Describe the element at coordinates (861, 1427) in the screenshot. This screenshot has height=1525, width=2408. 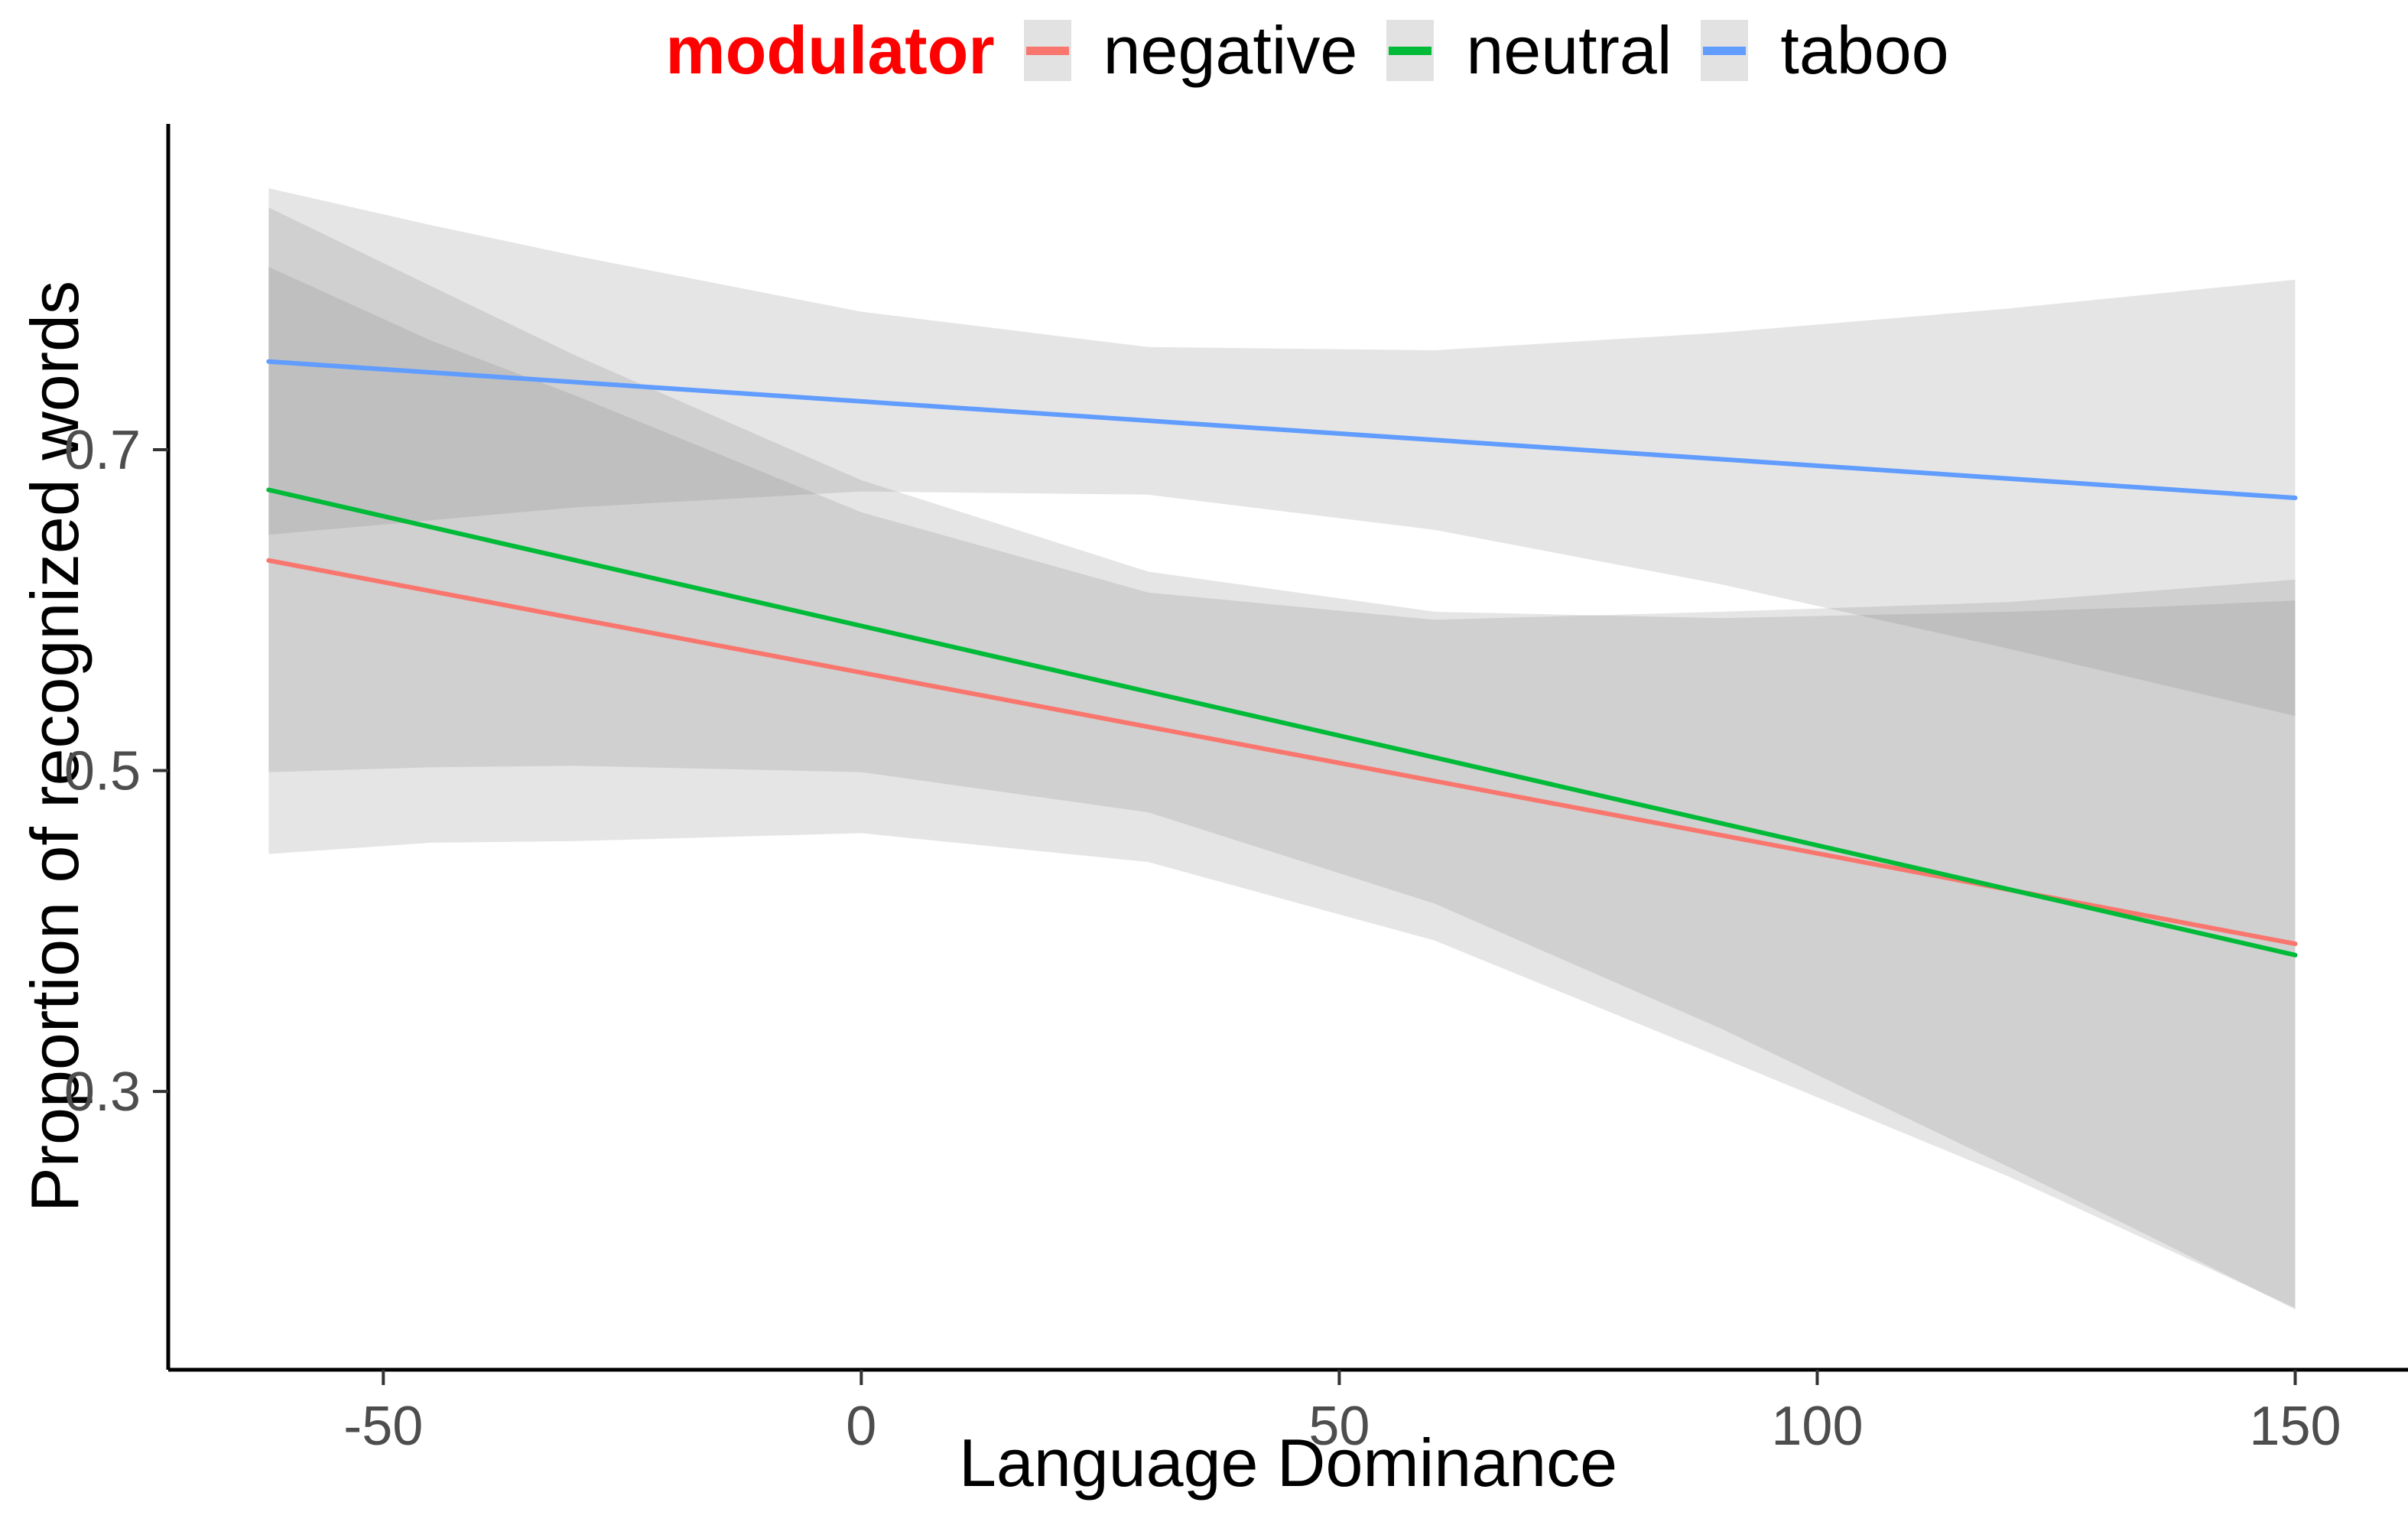
I see `x-tick-label: 0` at that location.